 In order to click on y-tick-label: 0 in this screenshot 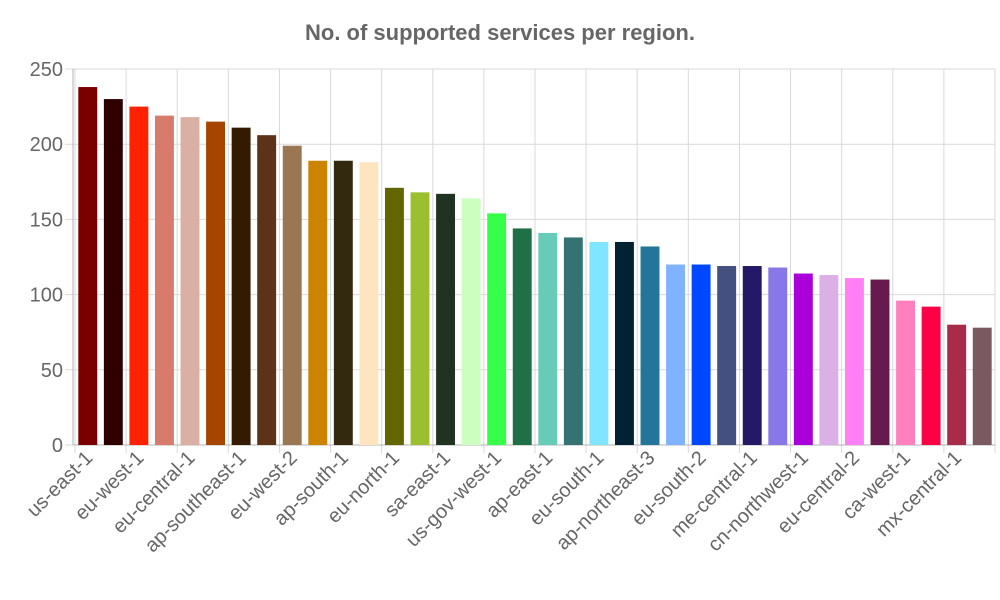, I will do `click(57, 446)`.